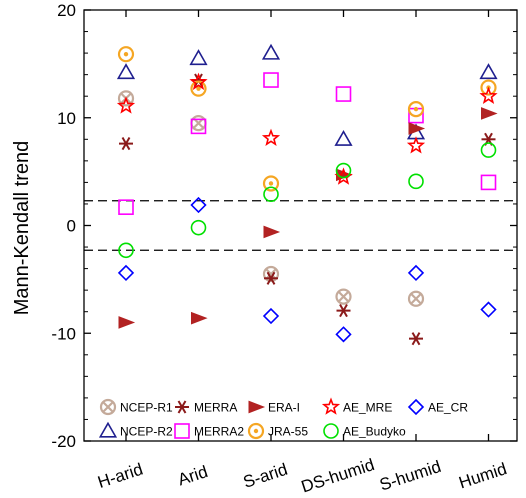  I want to click on legend-item: NCEP-R2, so click(135, 430).